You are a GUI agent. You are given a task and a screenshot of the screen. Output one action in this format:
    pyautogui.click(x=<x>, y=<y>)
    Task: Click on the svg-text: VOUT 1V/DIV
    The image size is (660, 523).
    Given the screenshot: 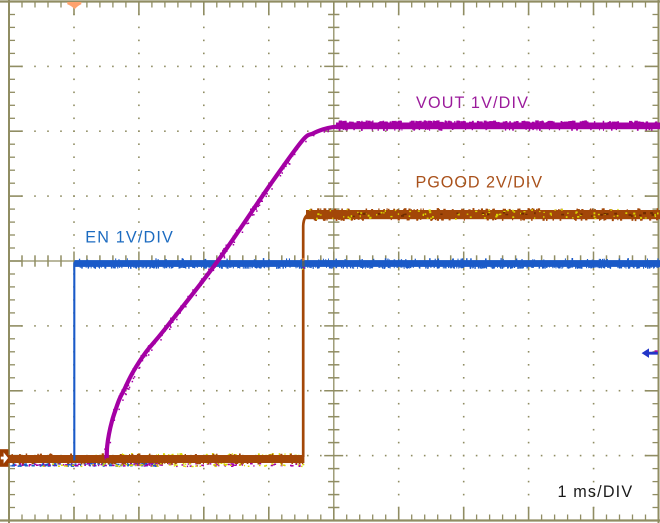 What is the action you would take?
    pyautogui.click(x=472, y=103)
    